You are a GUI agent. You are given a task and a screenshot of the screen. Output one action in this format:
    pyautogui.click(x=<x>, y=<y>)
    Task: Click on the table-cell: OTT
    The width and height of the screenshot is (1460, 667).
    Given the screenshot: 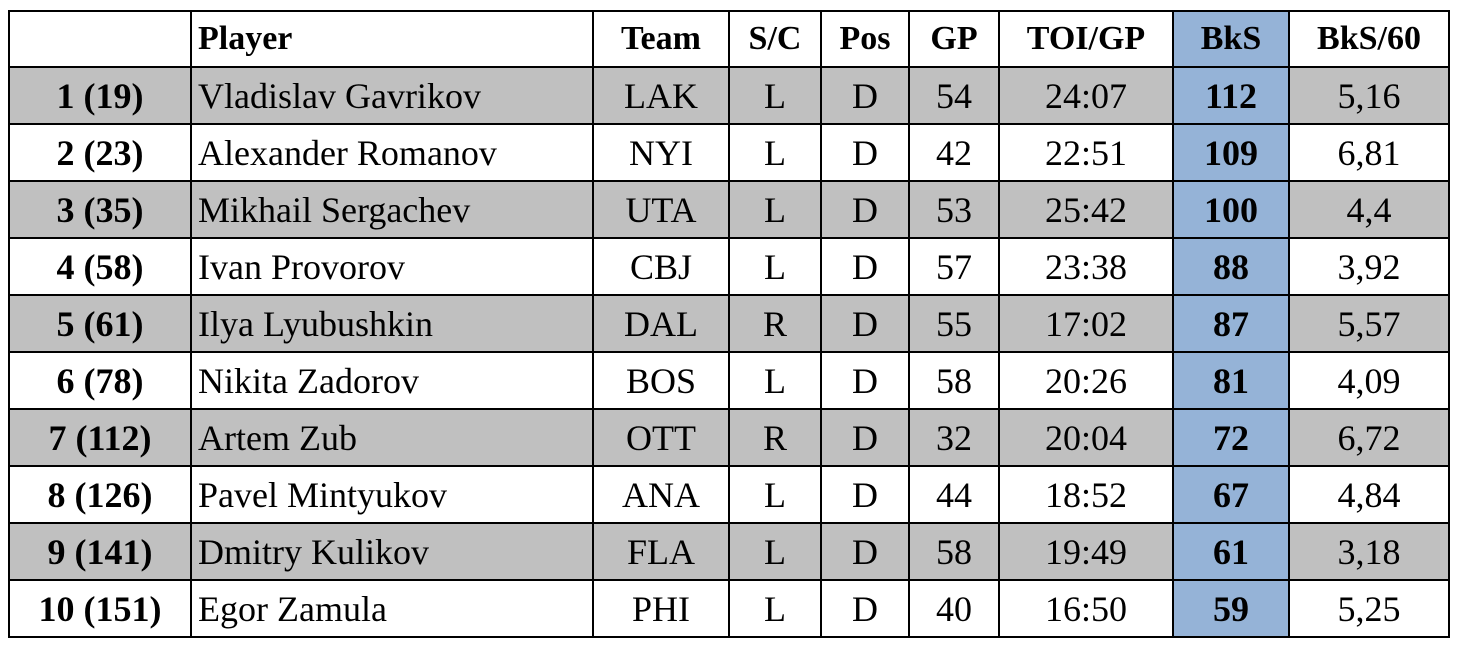 What is the action you would take?
    pyautogui.click(x=661, y=437)
    